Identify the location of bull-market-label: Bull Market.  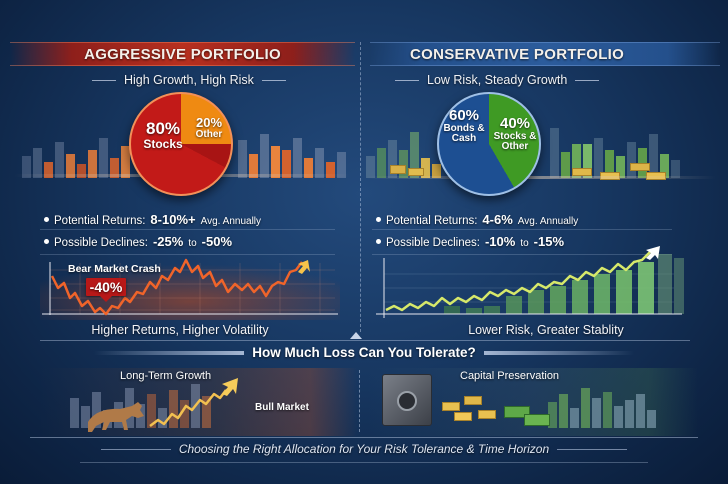
(282, 407).